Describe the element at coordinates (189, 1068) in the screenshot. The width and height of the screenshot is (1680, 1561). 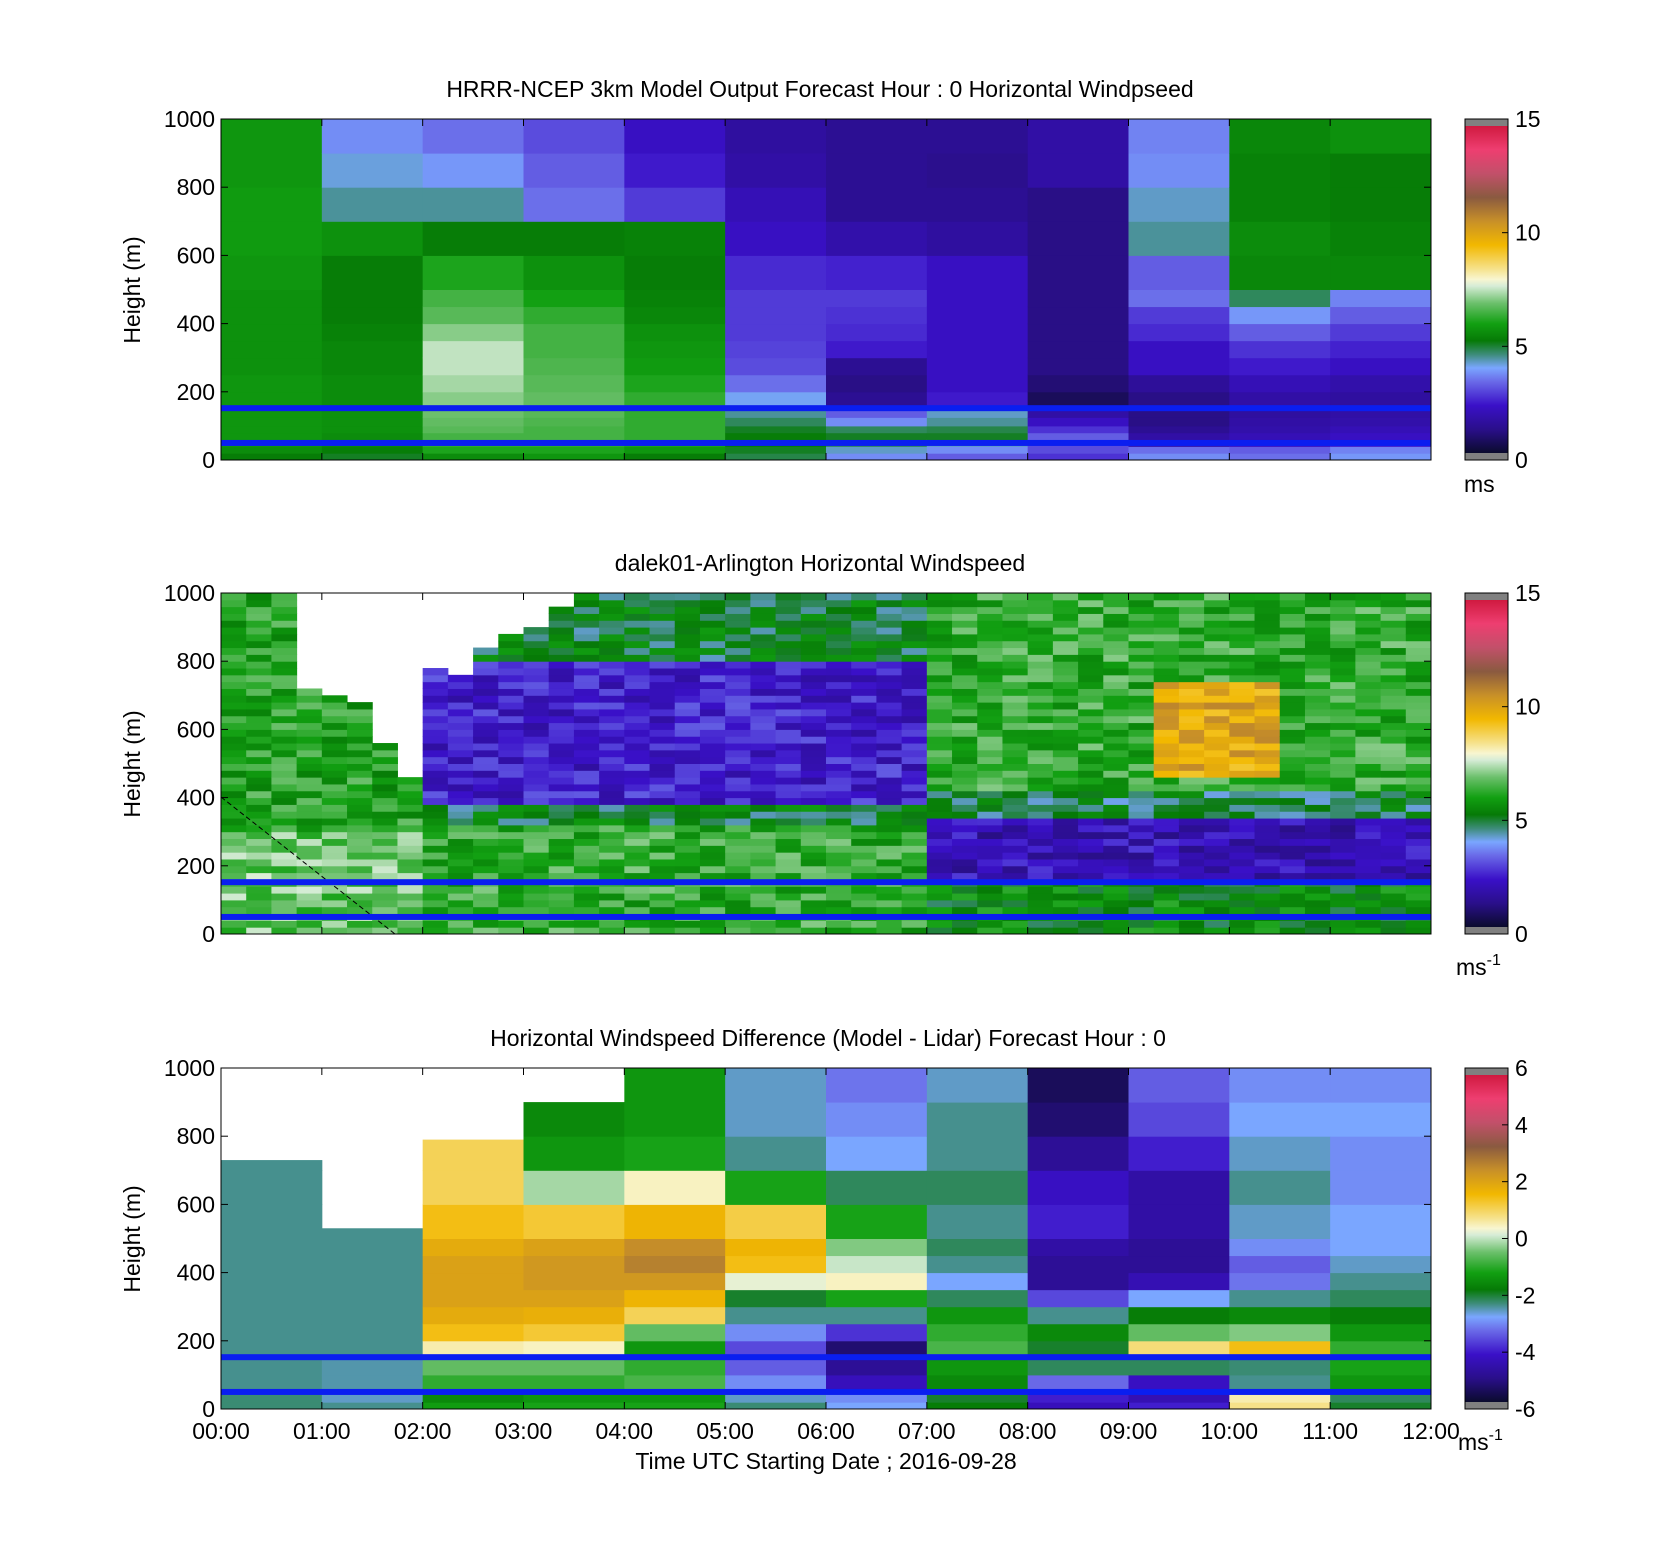
I see `y-tick-label: 1000` at that location.